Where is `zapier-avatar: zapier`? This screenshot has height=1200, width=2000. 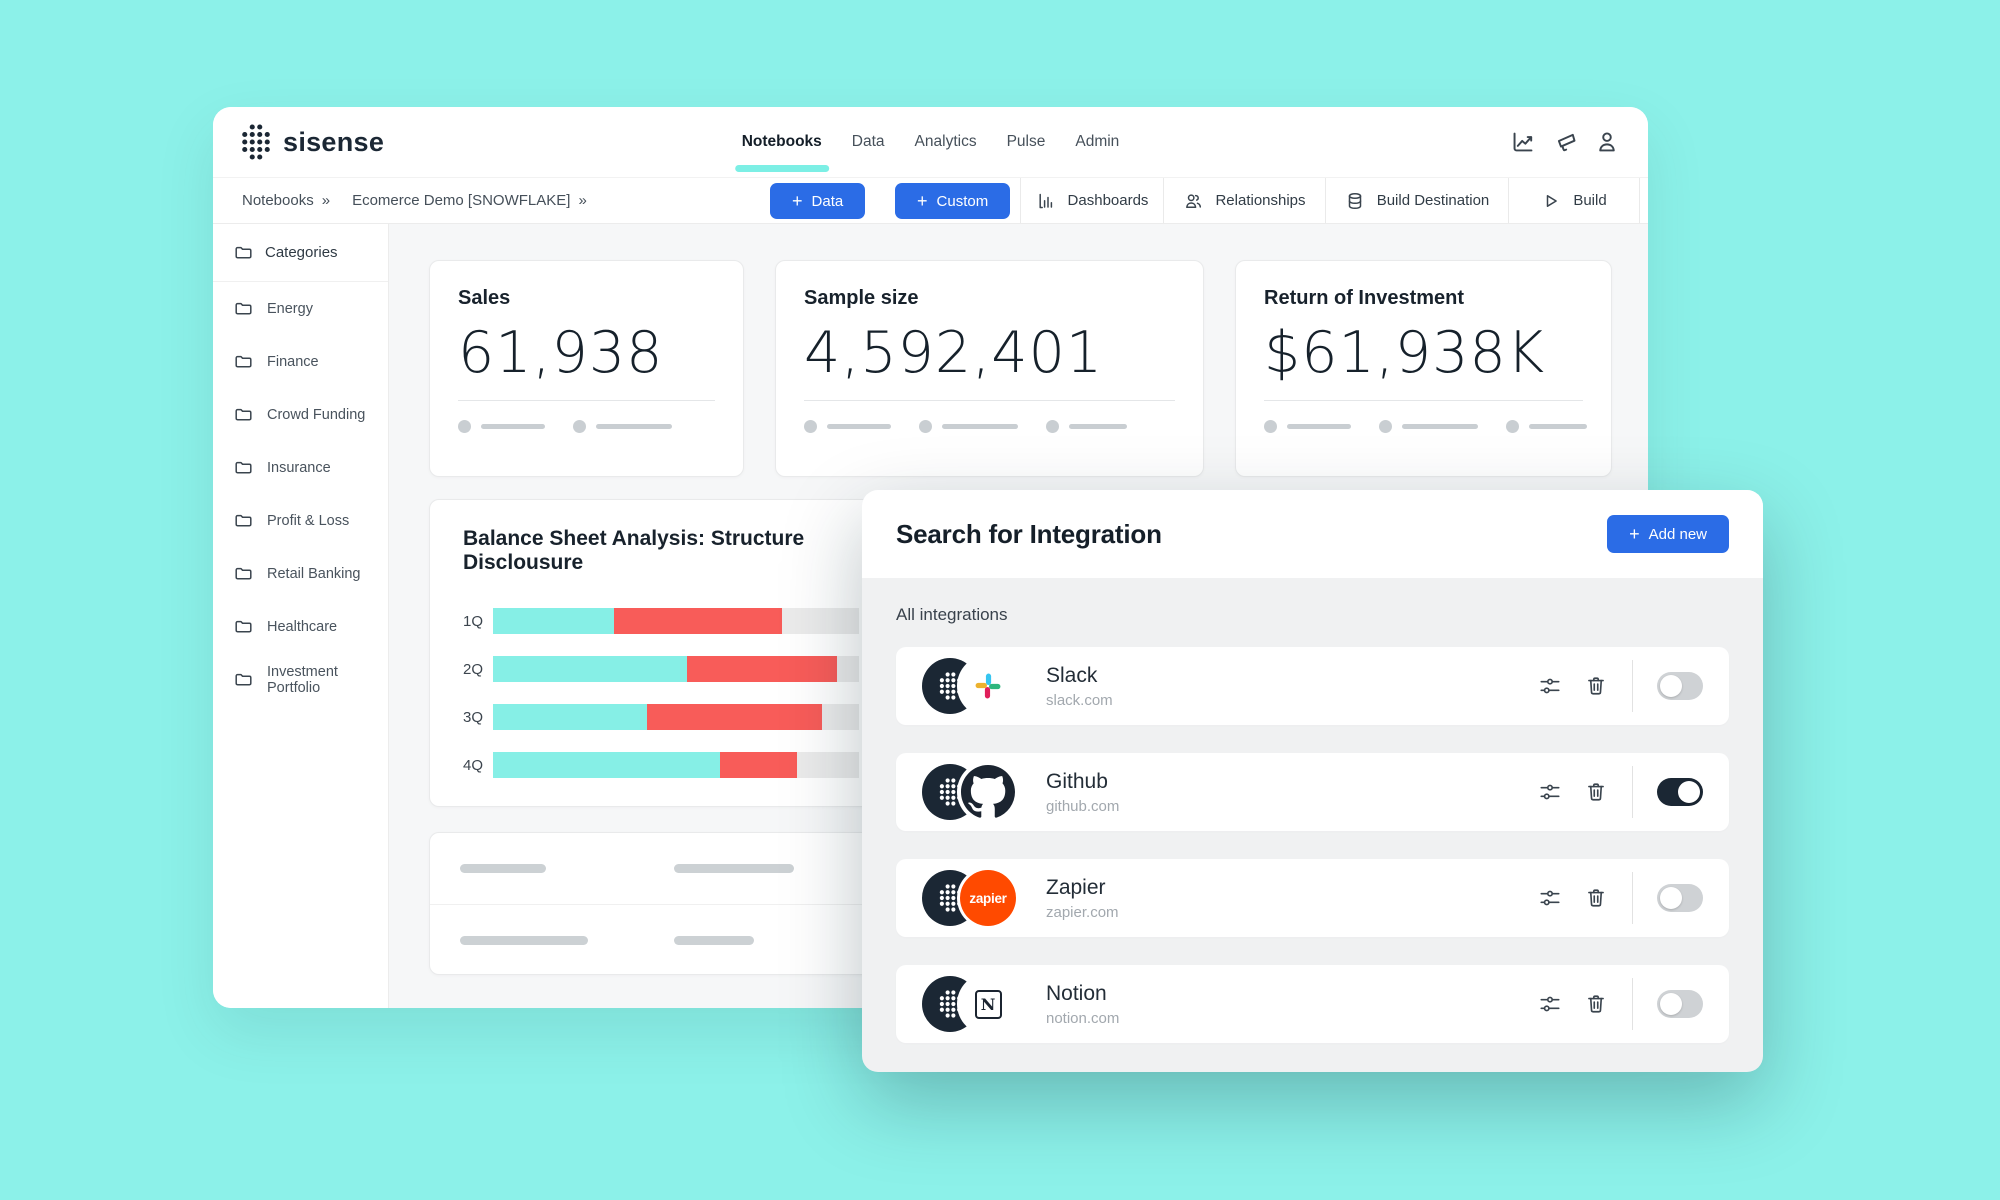
zapier-avatar: zapier is located at coordinates (988, 898).